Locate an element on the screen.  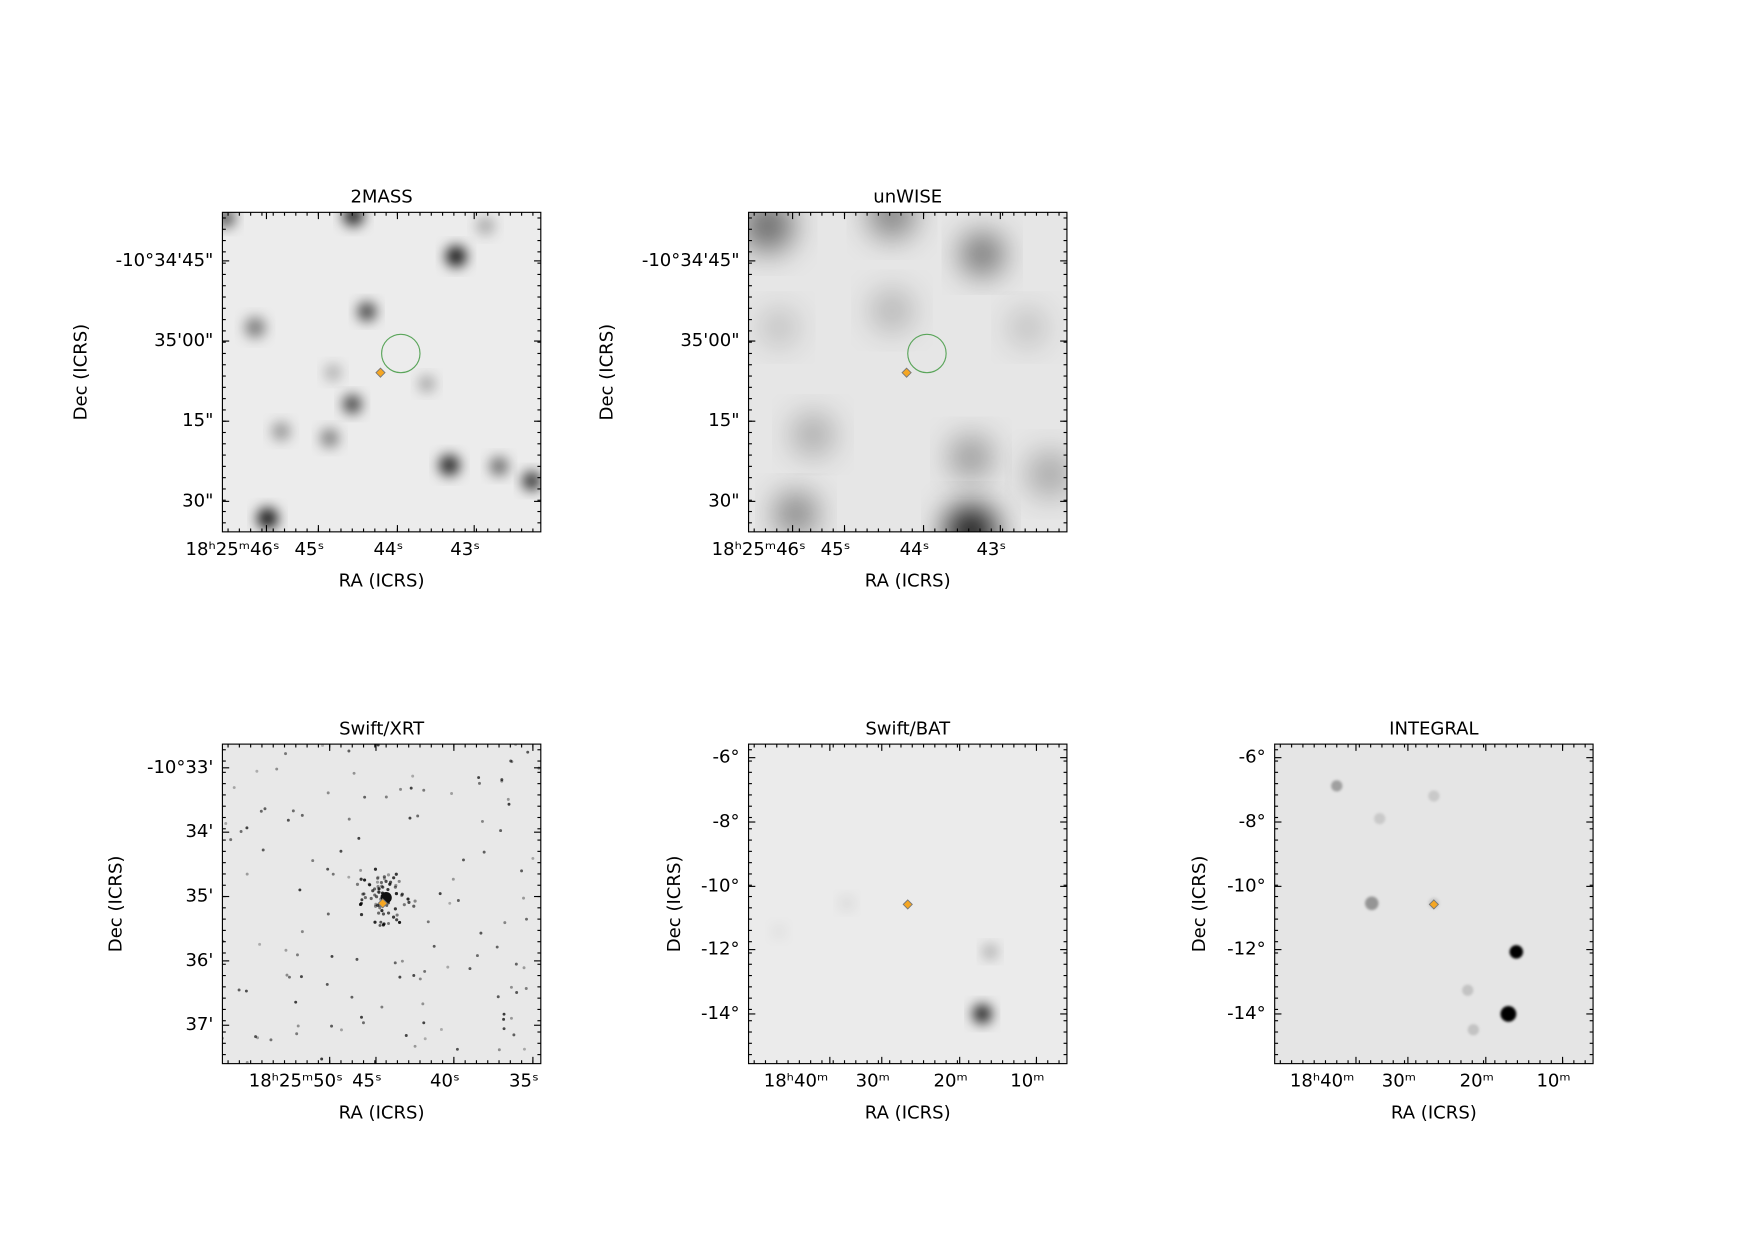
x-tick-label: 30ᵐ is located at coordinates (873, 1081).